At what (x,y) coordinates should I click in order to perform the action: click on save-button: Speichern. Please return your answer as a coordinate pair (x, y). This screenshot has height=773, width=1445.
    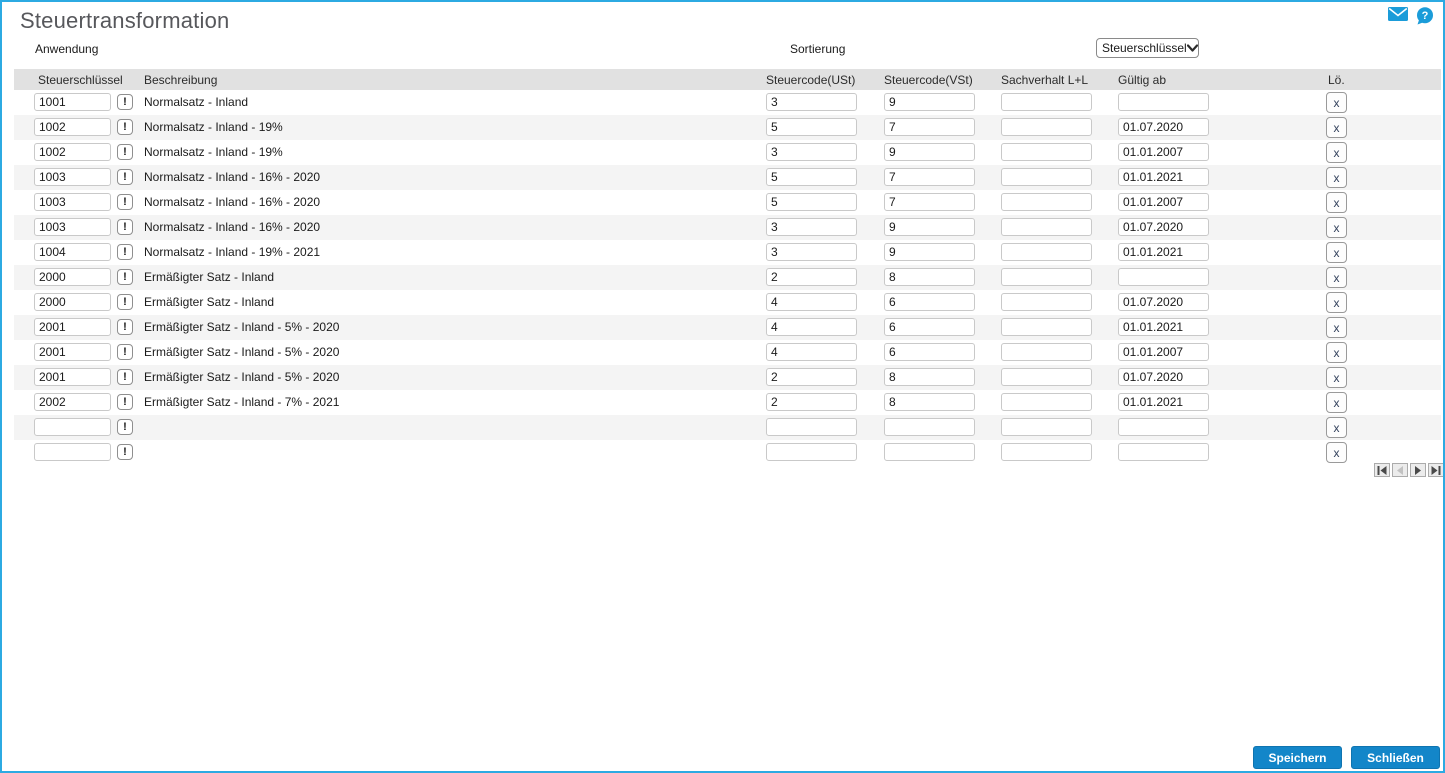
    Looking at the image, I should click on (1297, 757).